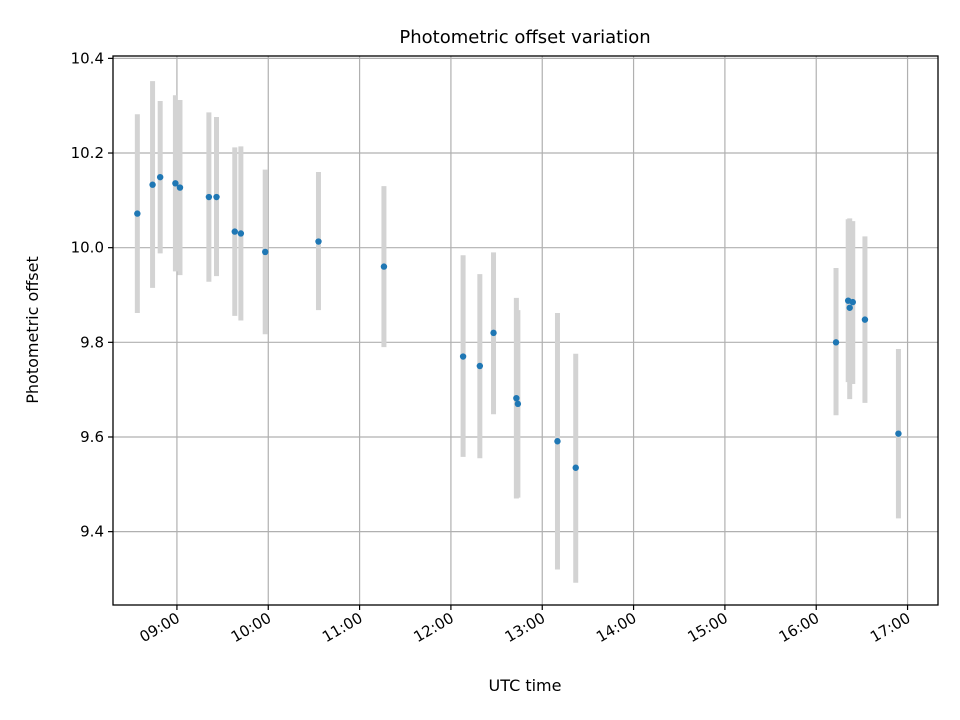 The width and height of the screenshot is (960, 720). I want to click on chart-title: Photometric offset variation, so click(524, 37).